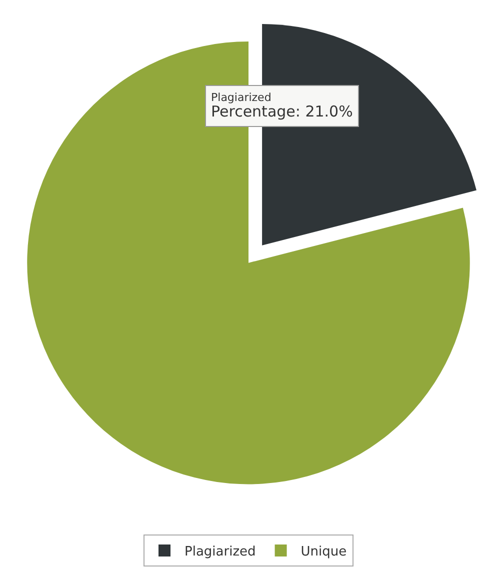 The height and width of the screenshot is (583, 497). Describe the element at coordinates (323, 552) in the screenshot. I see `legend-label: Unique` at that location.